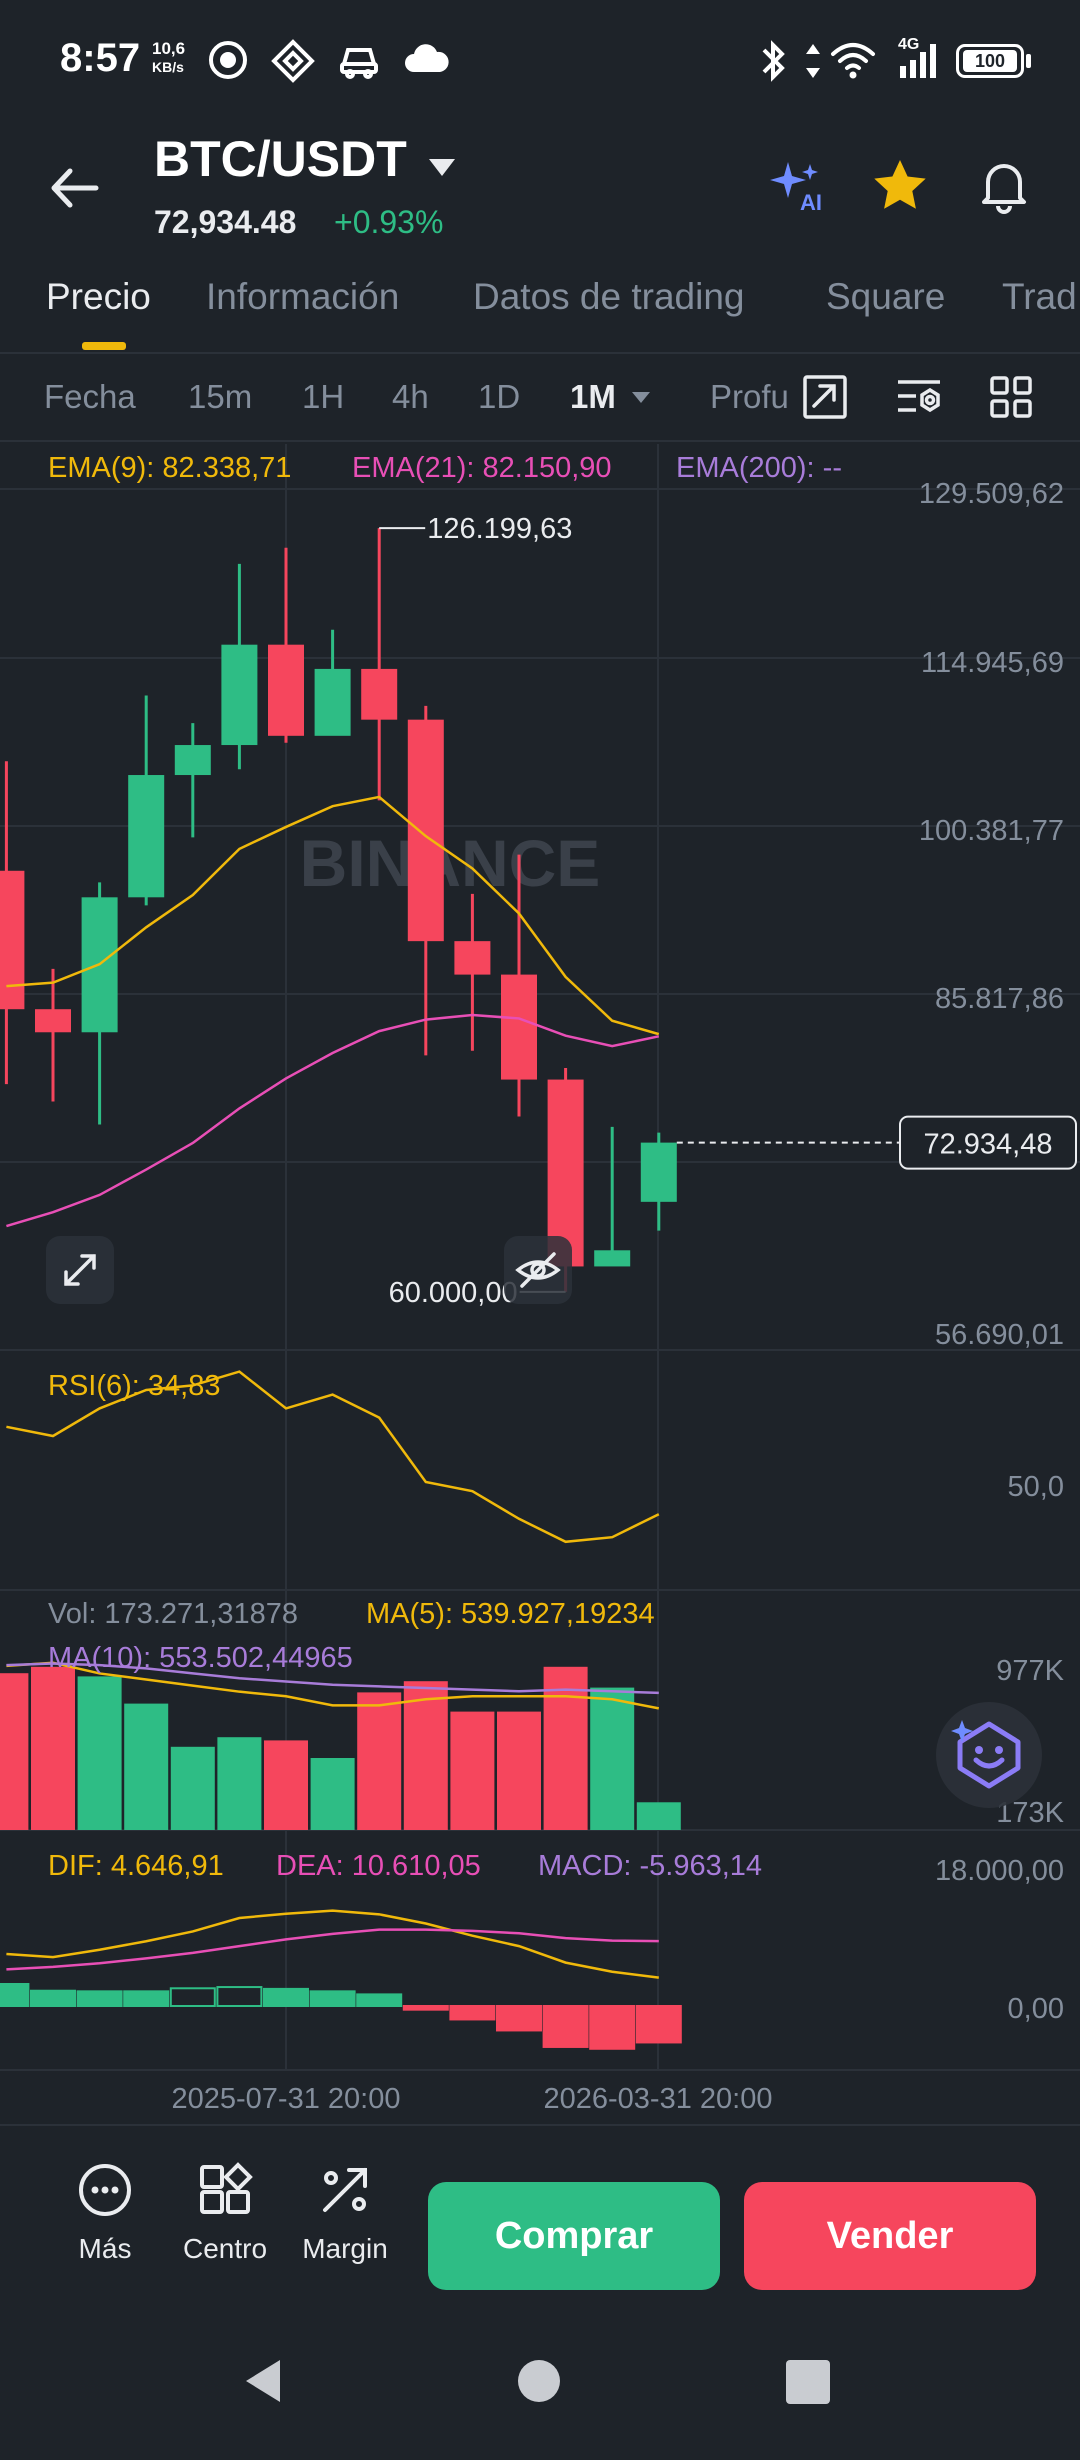 This screenshot has width=1080, height=2460. I want to click on volume-axis-top: 977K, so click(1030, 1671).